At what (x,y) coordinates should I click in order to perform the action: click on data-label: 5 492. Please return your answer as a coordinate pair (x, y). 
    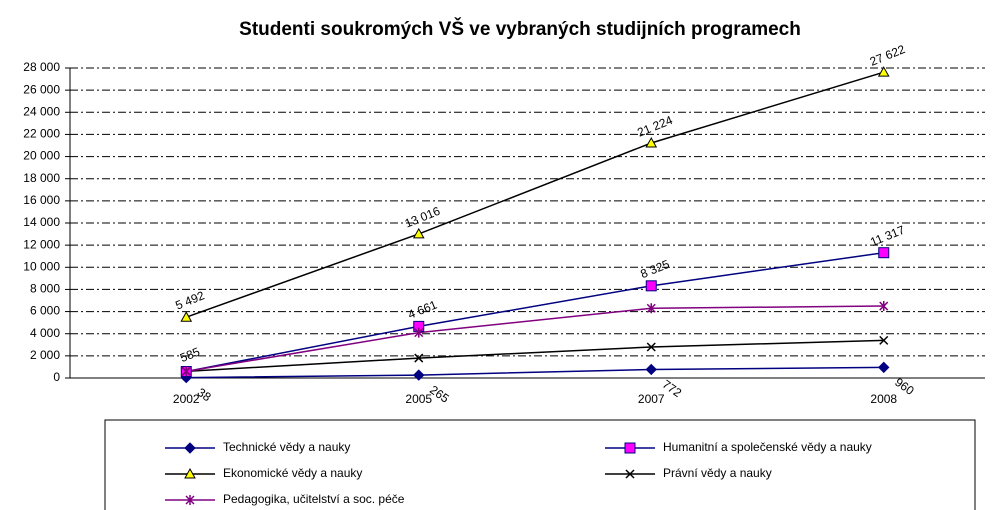
    Looking at the image, I should click on (189, 300).